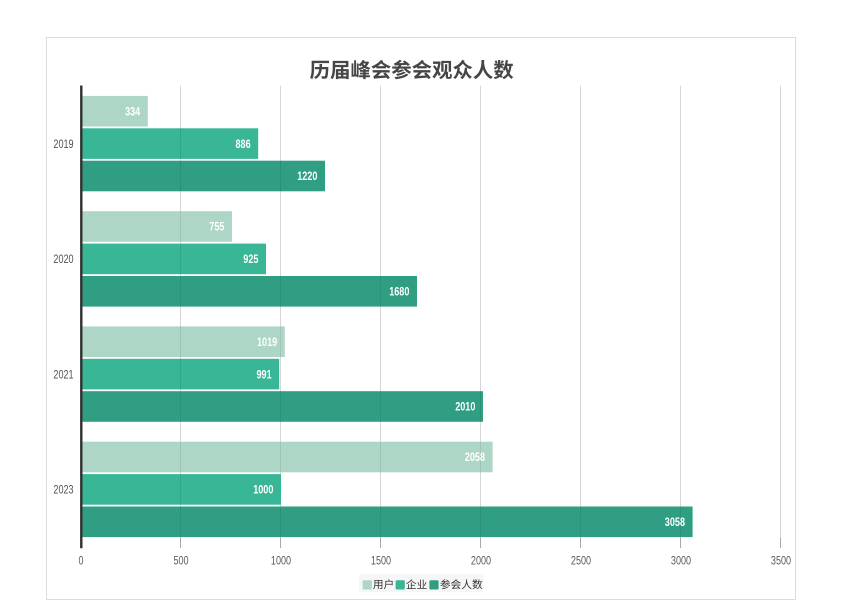 The image size is (861, 613). I want to click on svg-text: 1500, so click(381, 561).